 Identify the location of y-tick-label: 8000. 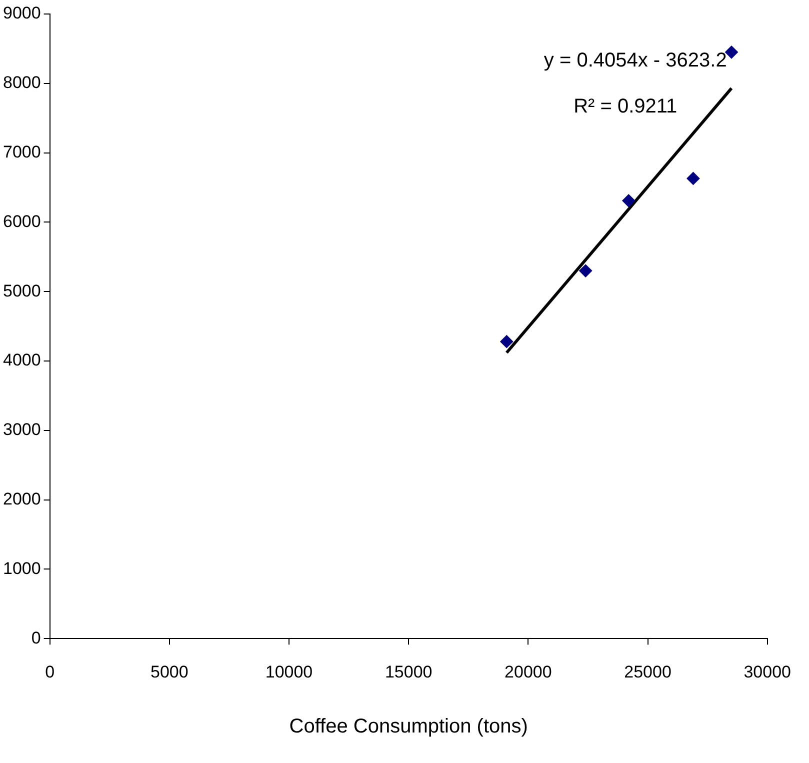
(21, 82).